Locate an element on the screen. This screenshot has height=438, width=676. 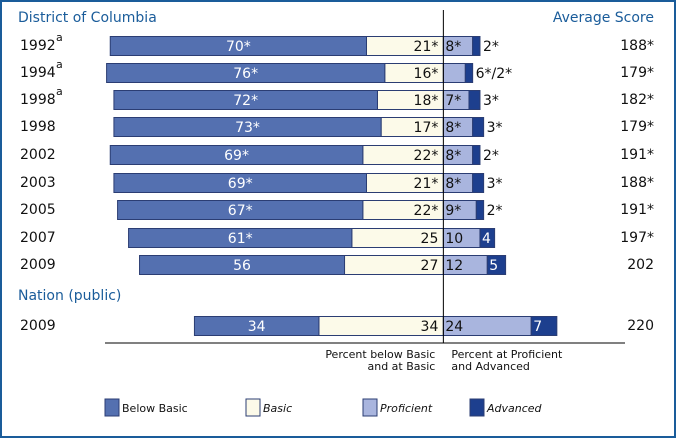
value-label: 72* is located at coordinates (245, 101).